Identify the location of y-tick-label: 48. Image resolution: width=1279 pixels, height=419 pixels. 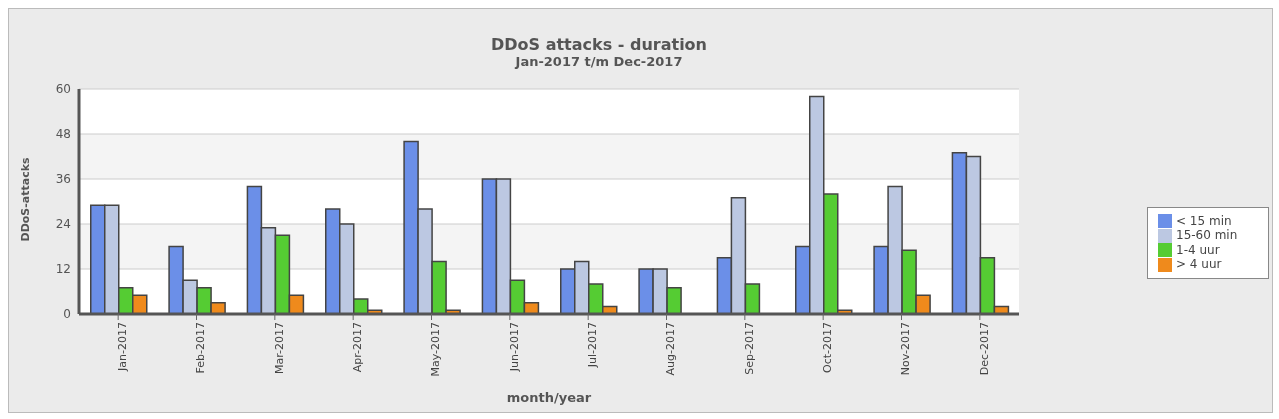
(63, 134).